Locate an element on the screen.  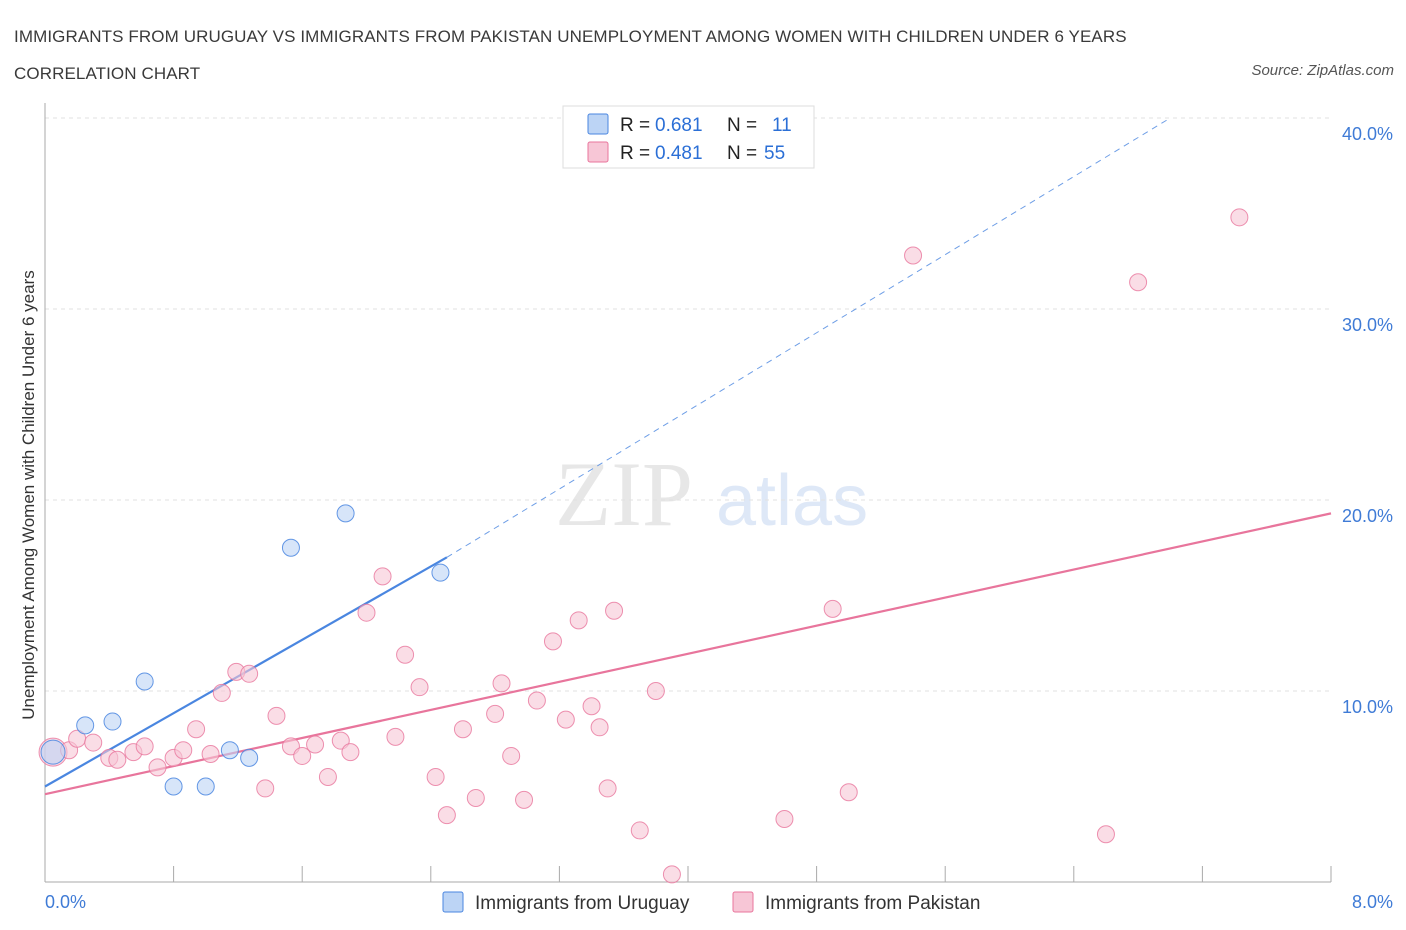
y-axis-tick-labels: 10.0% 20.0% 30.0% 40.0% is located at coordinates (1367, 420).